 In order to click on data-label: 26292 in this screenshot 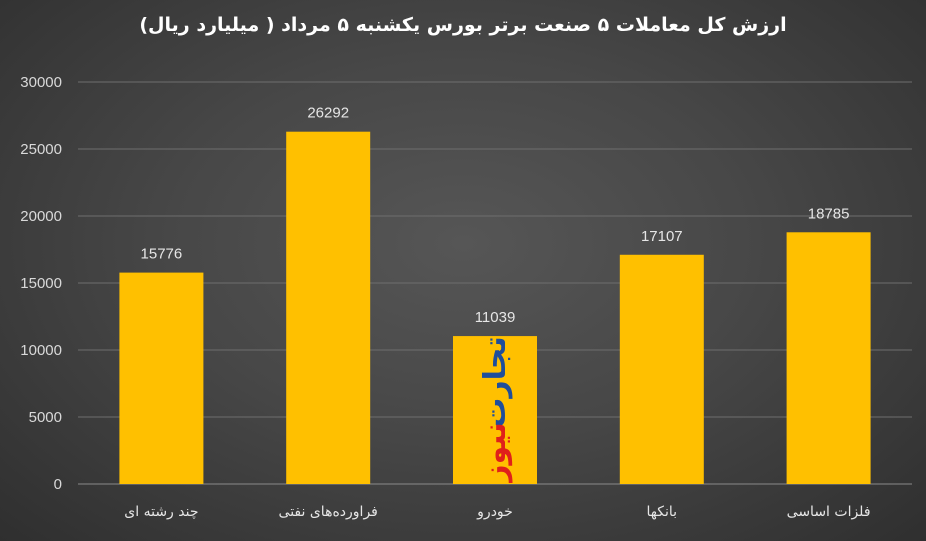, I will do `click(328, 113)`.